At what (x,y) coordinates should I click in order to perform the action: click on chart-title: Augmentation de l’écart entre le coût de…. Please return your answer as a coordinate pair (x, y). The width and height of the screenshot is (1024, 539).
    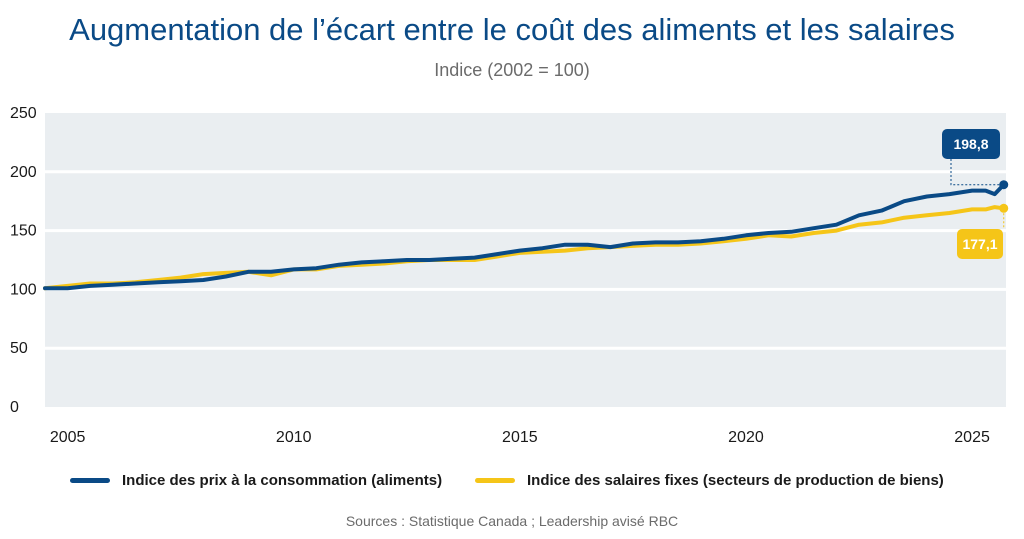
    Looking at the image, I should click on (512, 29).